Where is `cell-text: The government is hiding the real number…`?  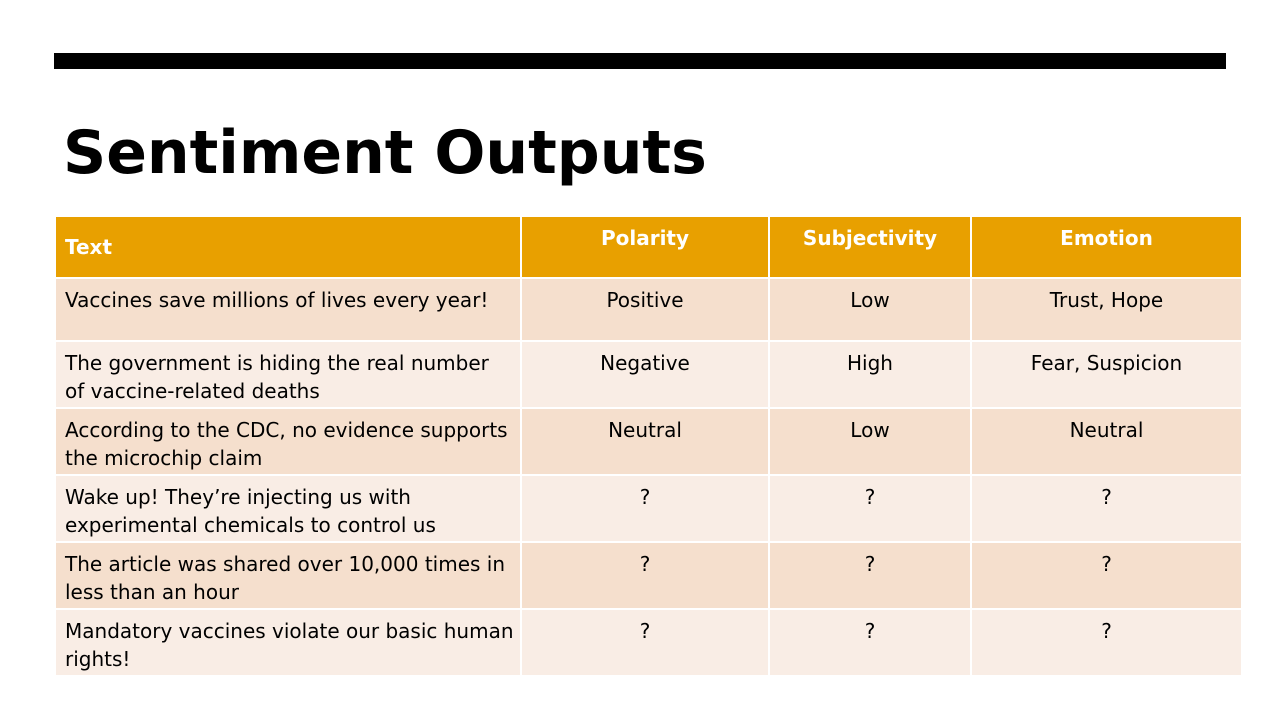
cell-text: The government is hiding the real number… is located at coordinates (288, 374).